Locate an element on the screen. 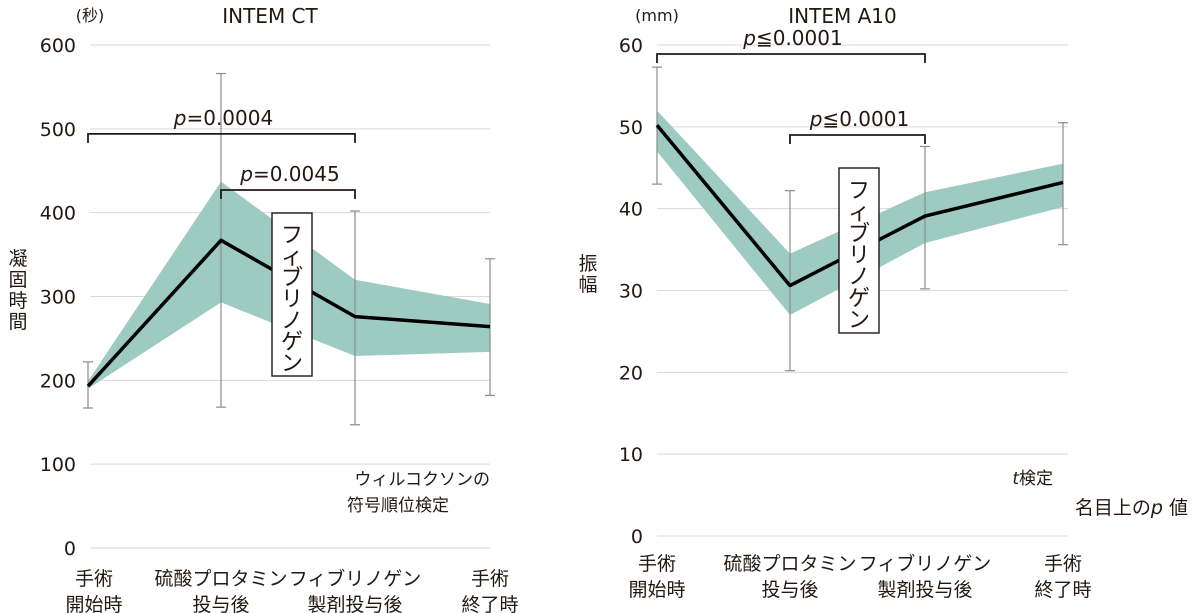 This screenshot has width=1200, height=613. test-note: ウィルコクソンの is located at coordinates (422, 480).